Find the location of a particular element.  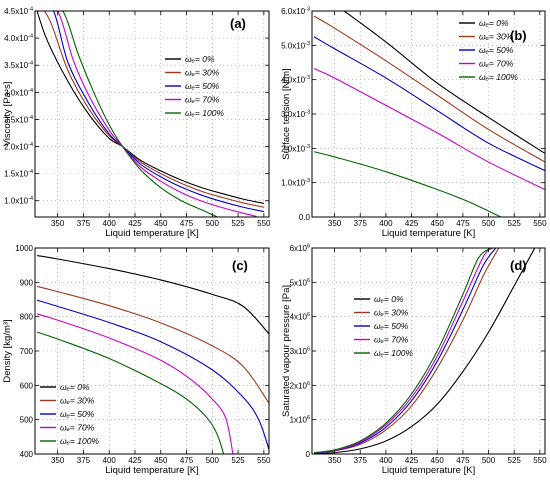

y-tick-label: 4.0x10⁻³ is located at coordinates (295, 80).